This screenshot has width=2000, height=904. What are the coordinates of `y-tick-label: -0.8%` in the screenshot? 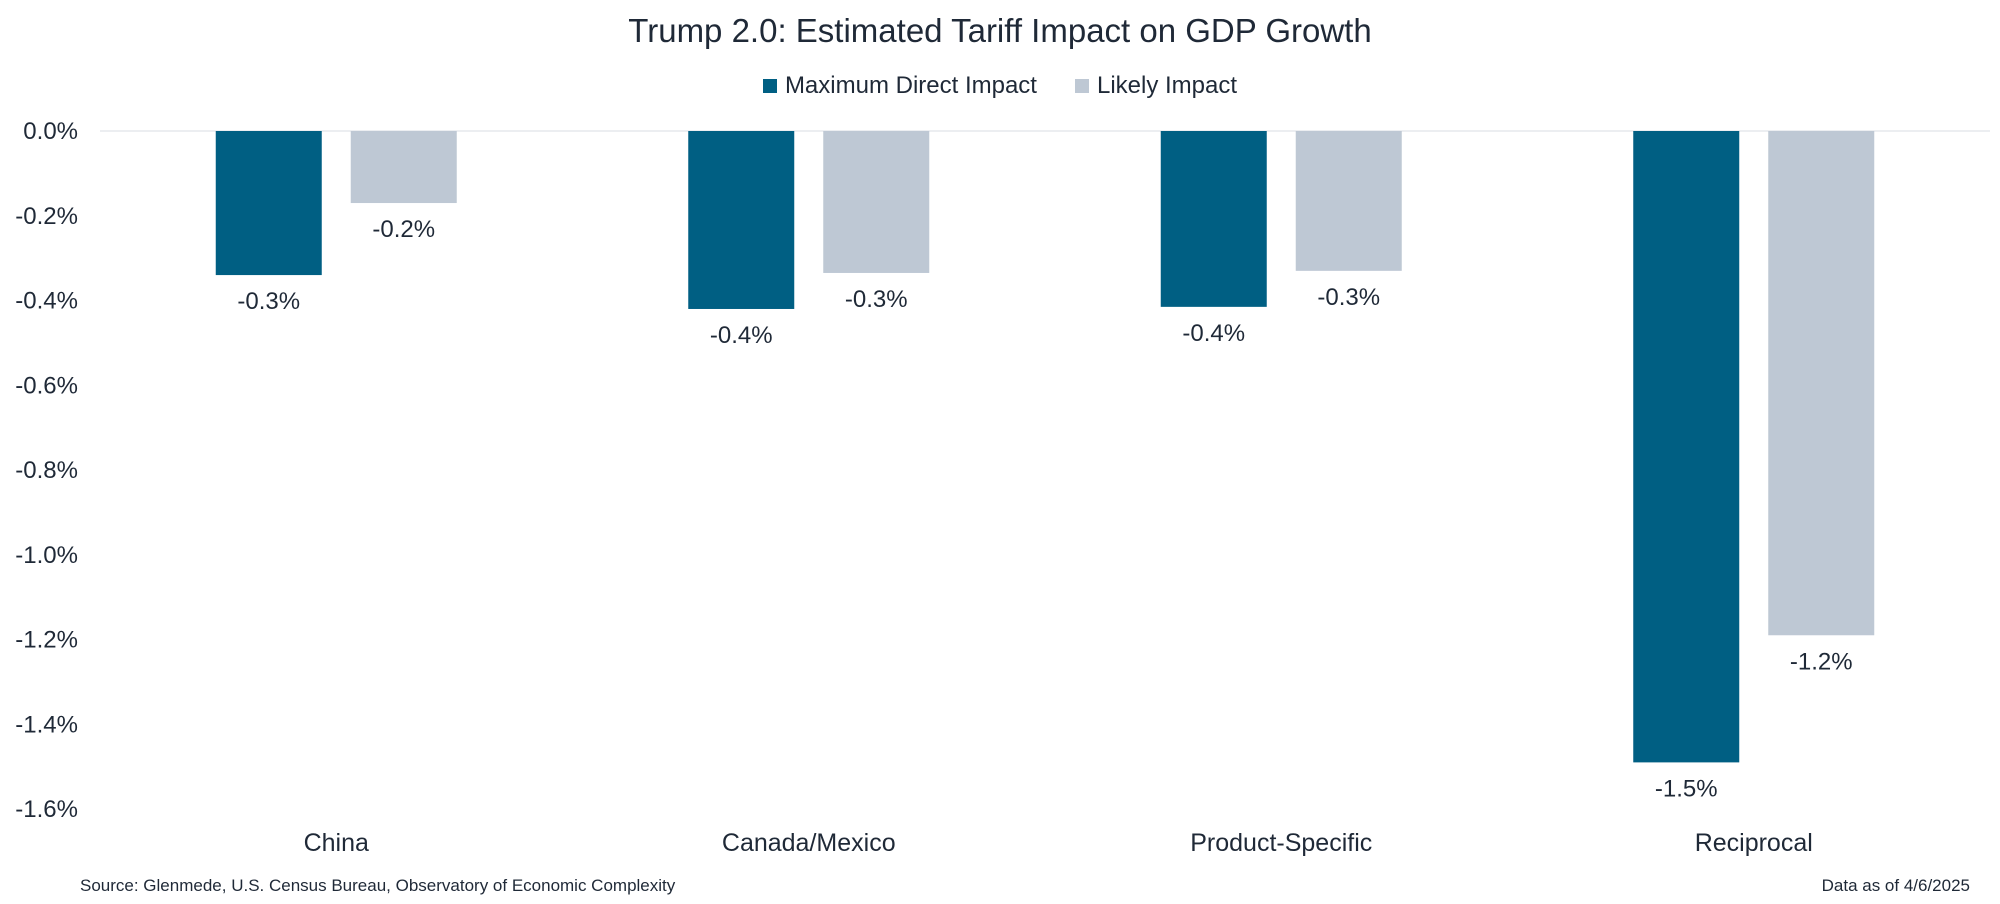 It's located at (46, 470).